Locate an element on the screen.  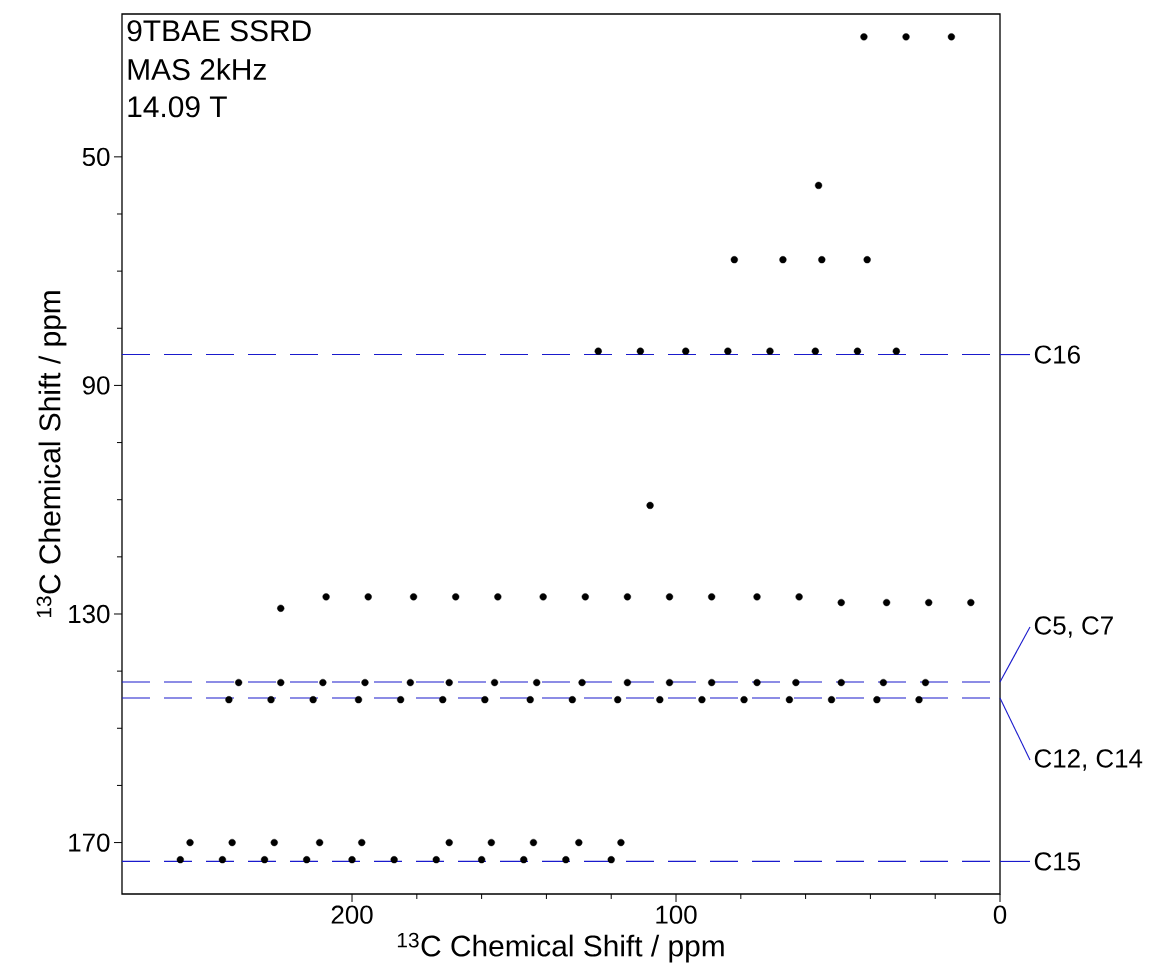
x-axis-title: $^{13}$C Chemical Shift / ppm is located at coordinates (560, 947).